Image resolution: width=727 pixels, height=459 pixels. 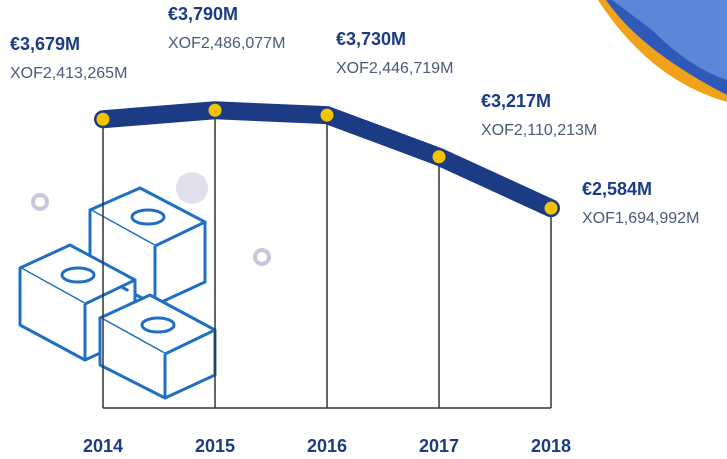 What do you see at coordinates (45, 44) in the screenshot?
I see `value-label: €3,679M` at bounding box center [45, 44].